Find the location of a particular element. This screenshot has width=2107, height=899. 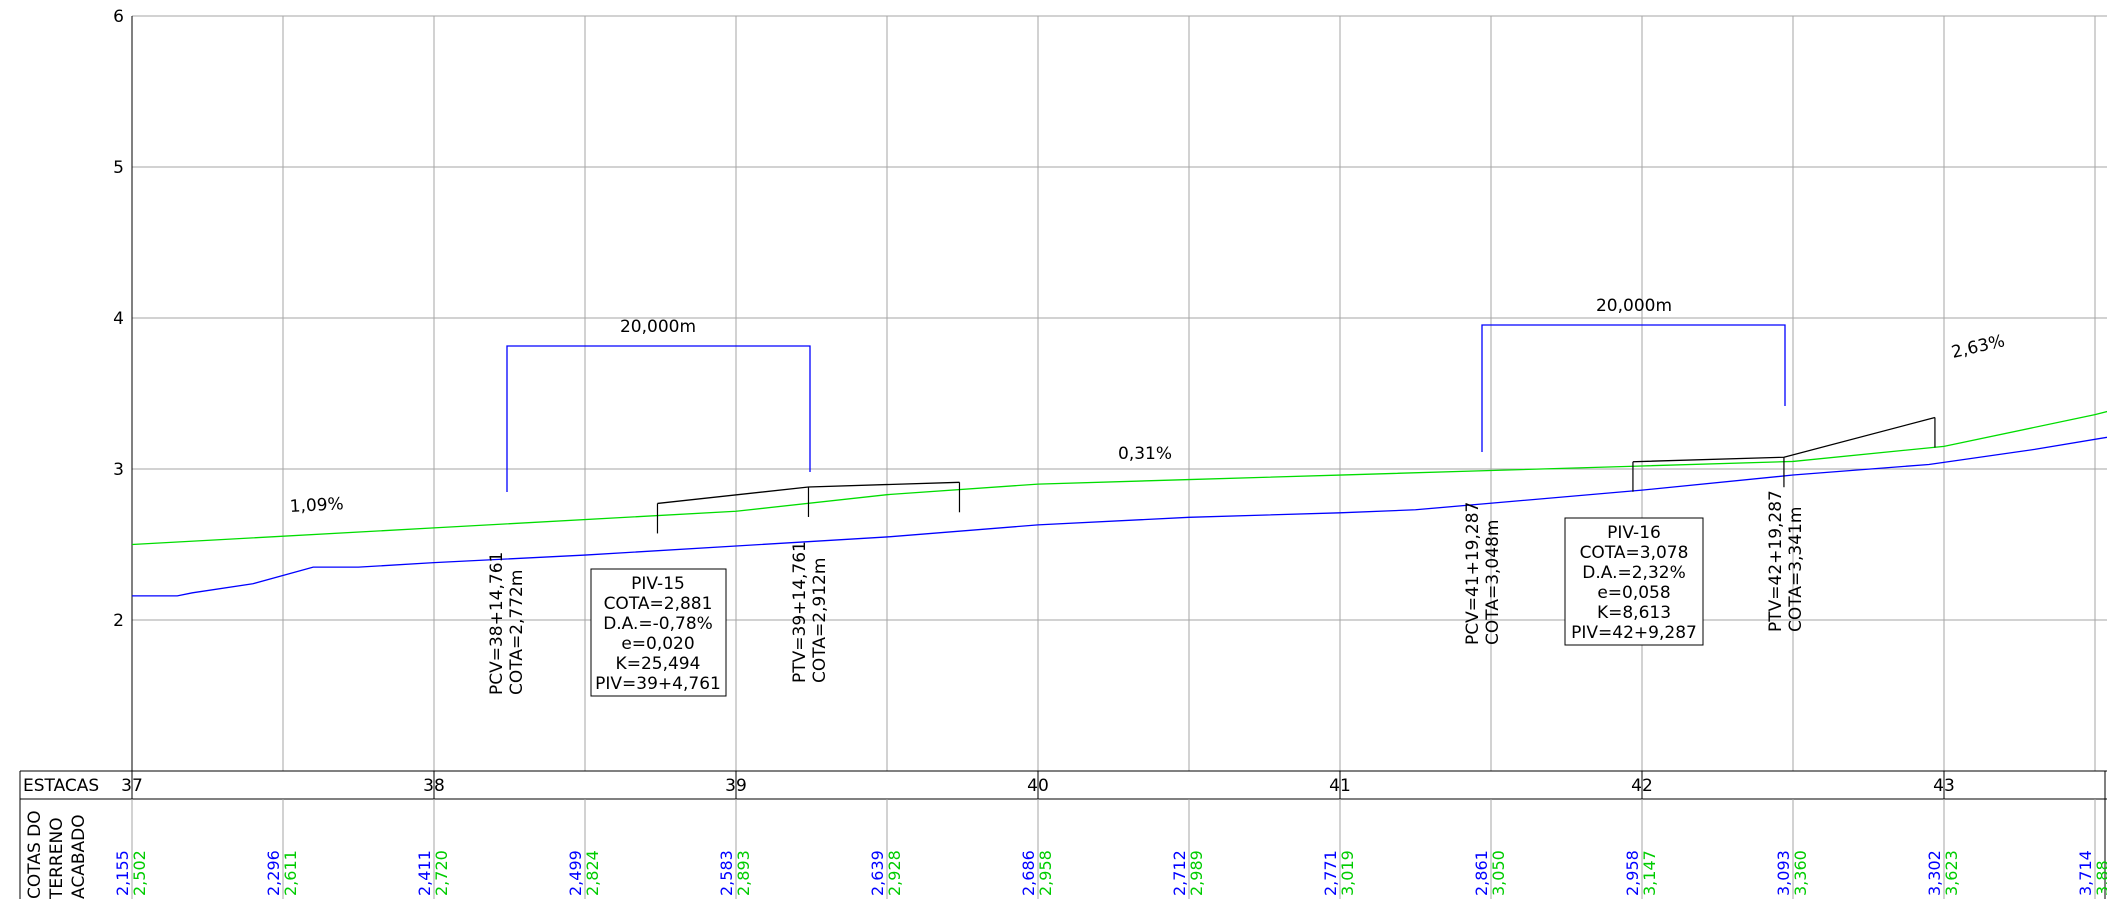

terrain-value: 2,712 is located at coordinates (1179, 873).